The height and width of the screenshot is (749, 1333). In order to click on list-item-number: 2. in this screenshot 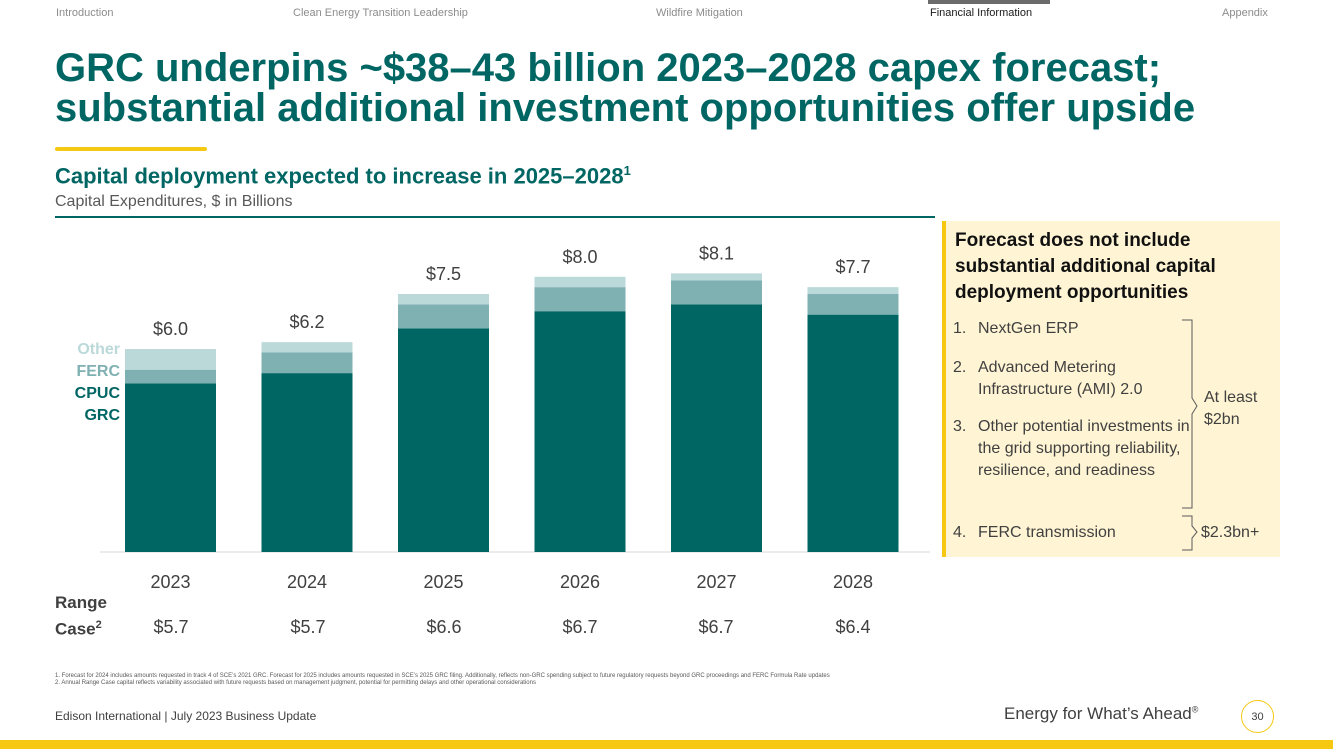, I will do `click(960, 367)`.